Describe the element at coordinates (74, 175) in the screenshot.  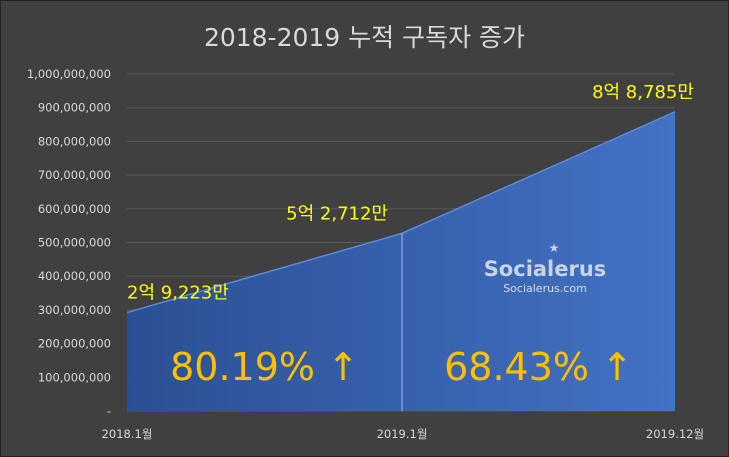
I see `y-tick-label: 700,000,000` at that location.